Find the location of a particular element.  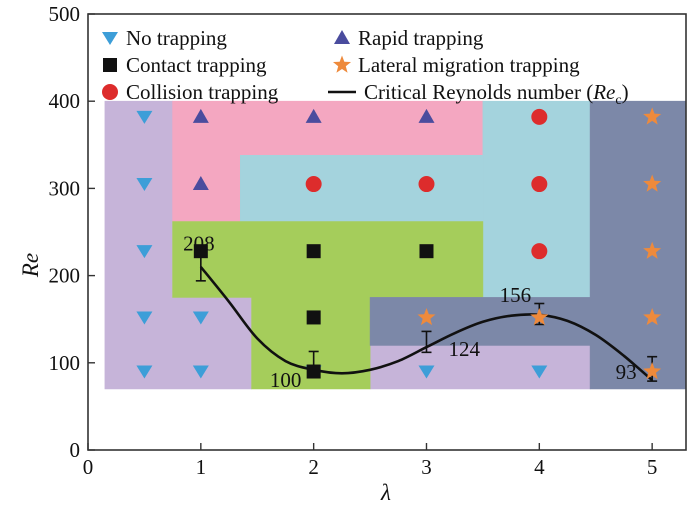

legend-label-lateral: Lateral migration trapping is located at coordinates (469, 65).